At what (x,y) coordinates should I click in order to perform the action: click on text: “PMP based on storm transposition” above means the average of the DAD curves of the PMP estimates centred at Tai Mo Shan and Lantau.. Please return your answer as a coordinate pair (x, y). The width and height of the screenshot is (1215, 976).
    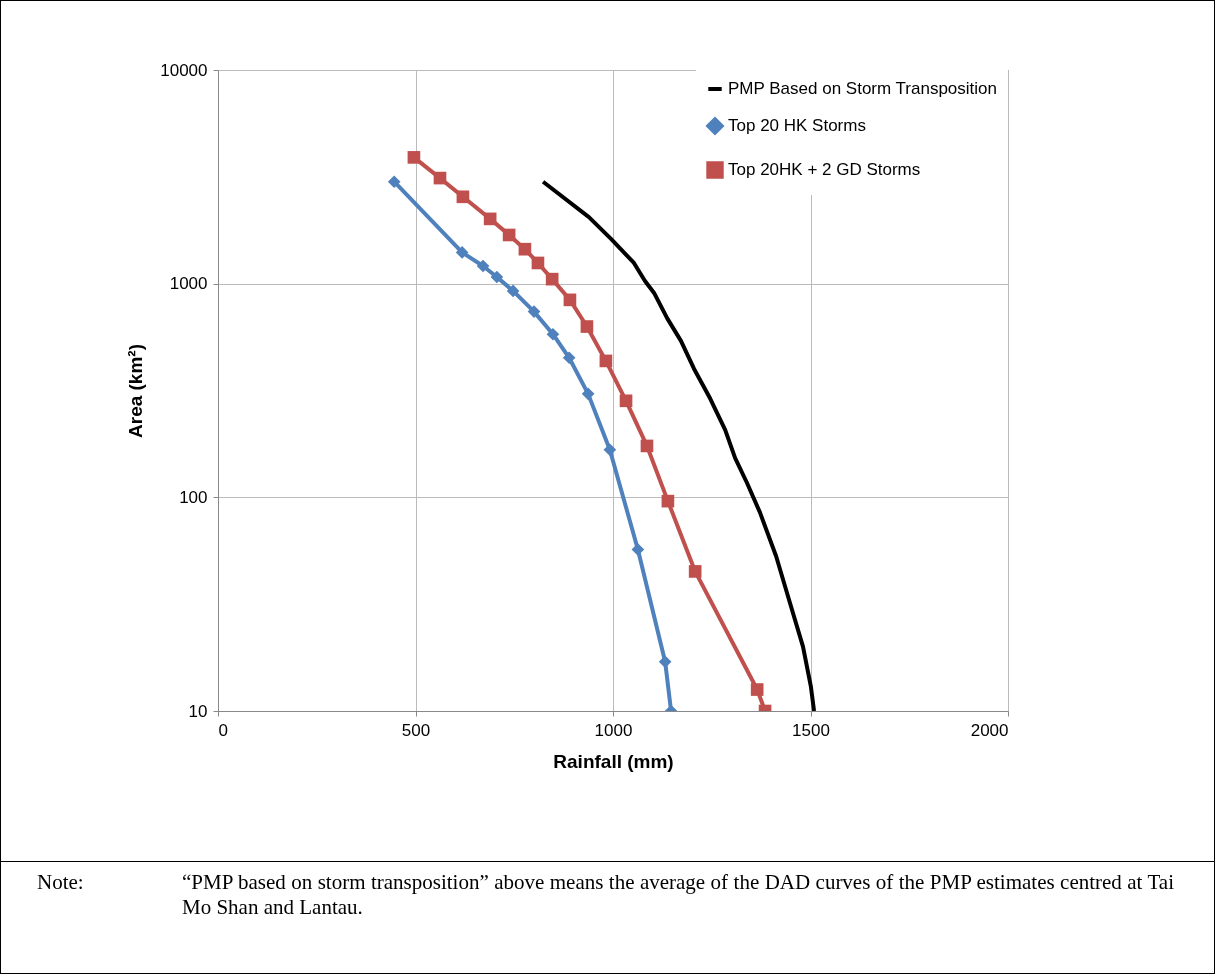
    Looking at the image, I should click on (678, 895).